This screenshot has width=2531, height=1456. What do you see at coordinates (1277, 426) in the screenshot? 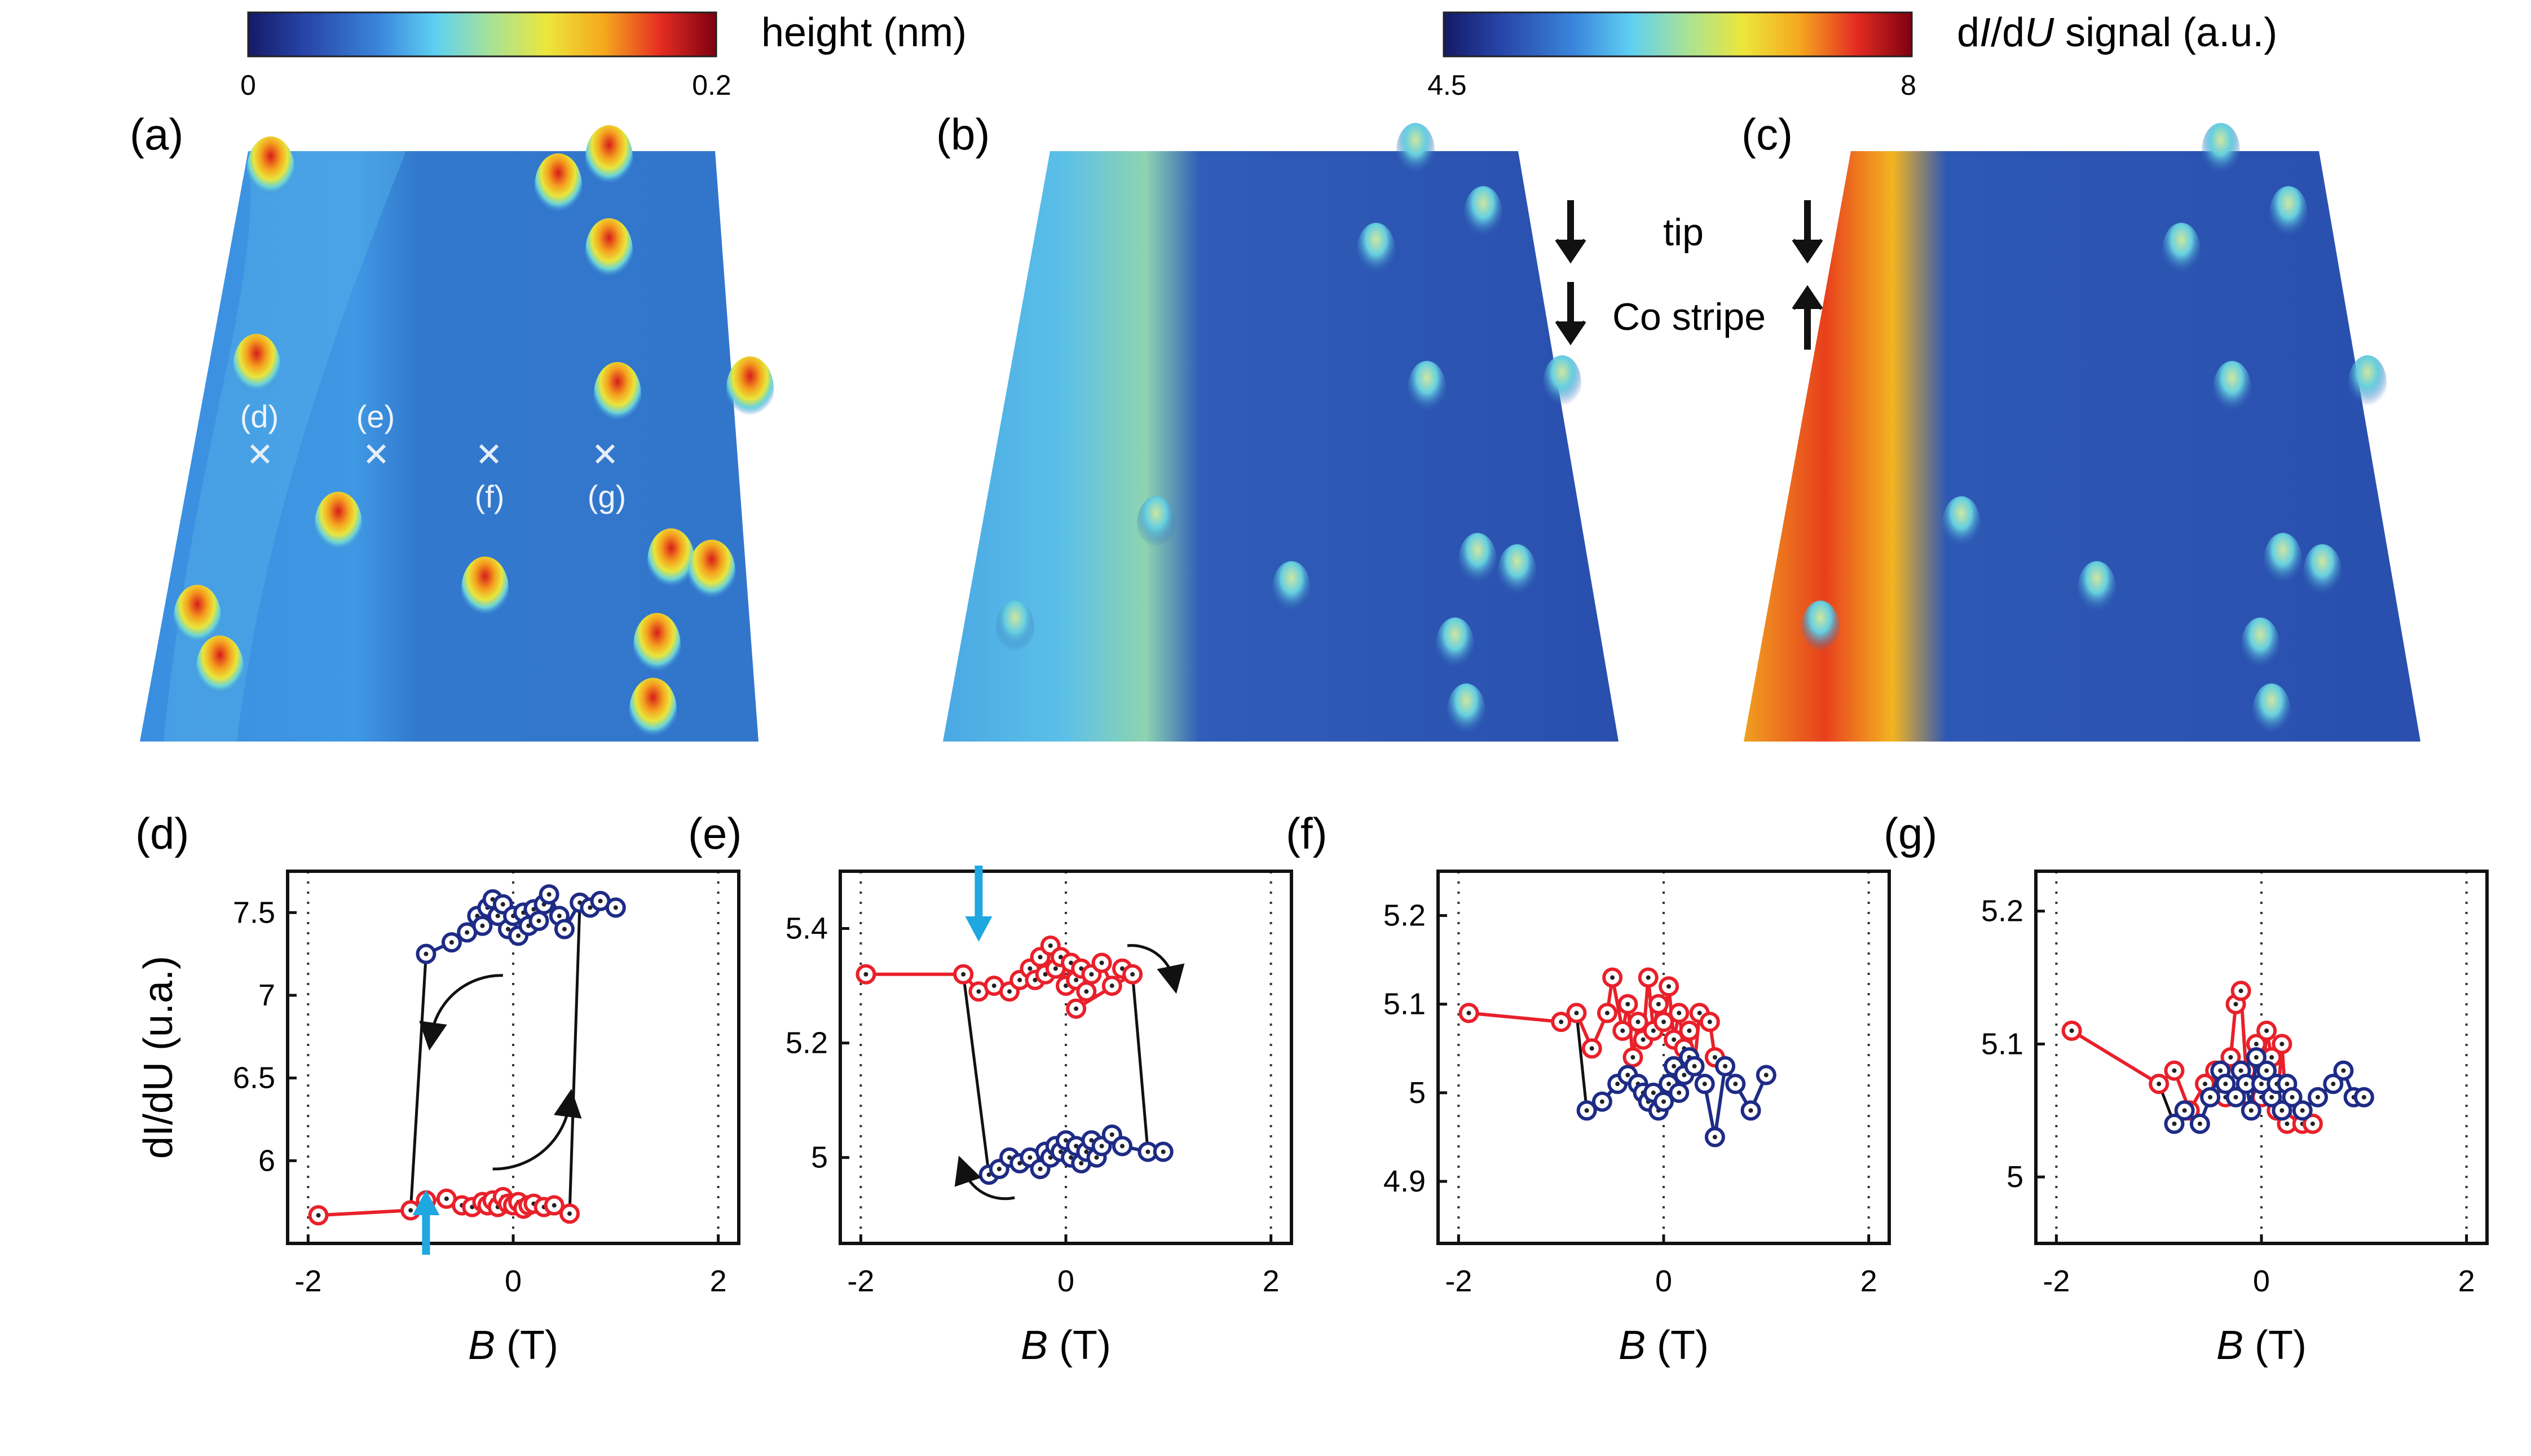
I see `panel-b: (b)` at bounding box center [1277, 426].